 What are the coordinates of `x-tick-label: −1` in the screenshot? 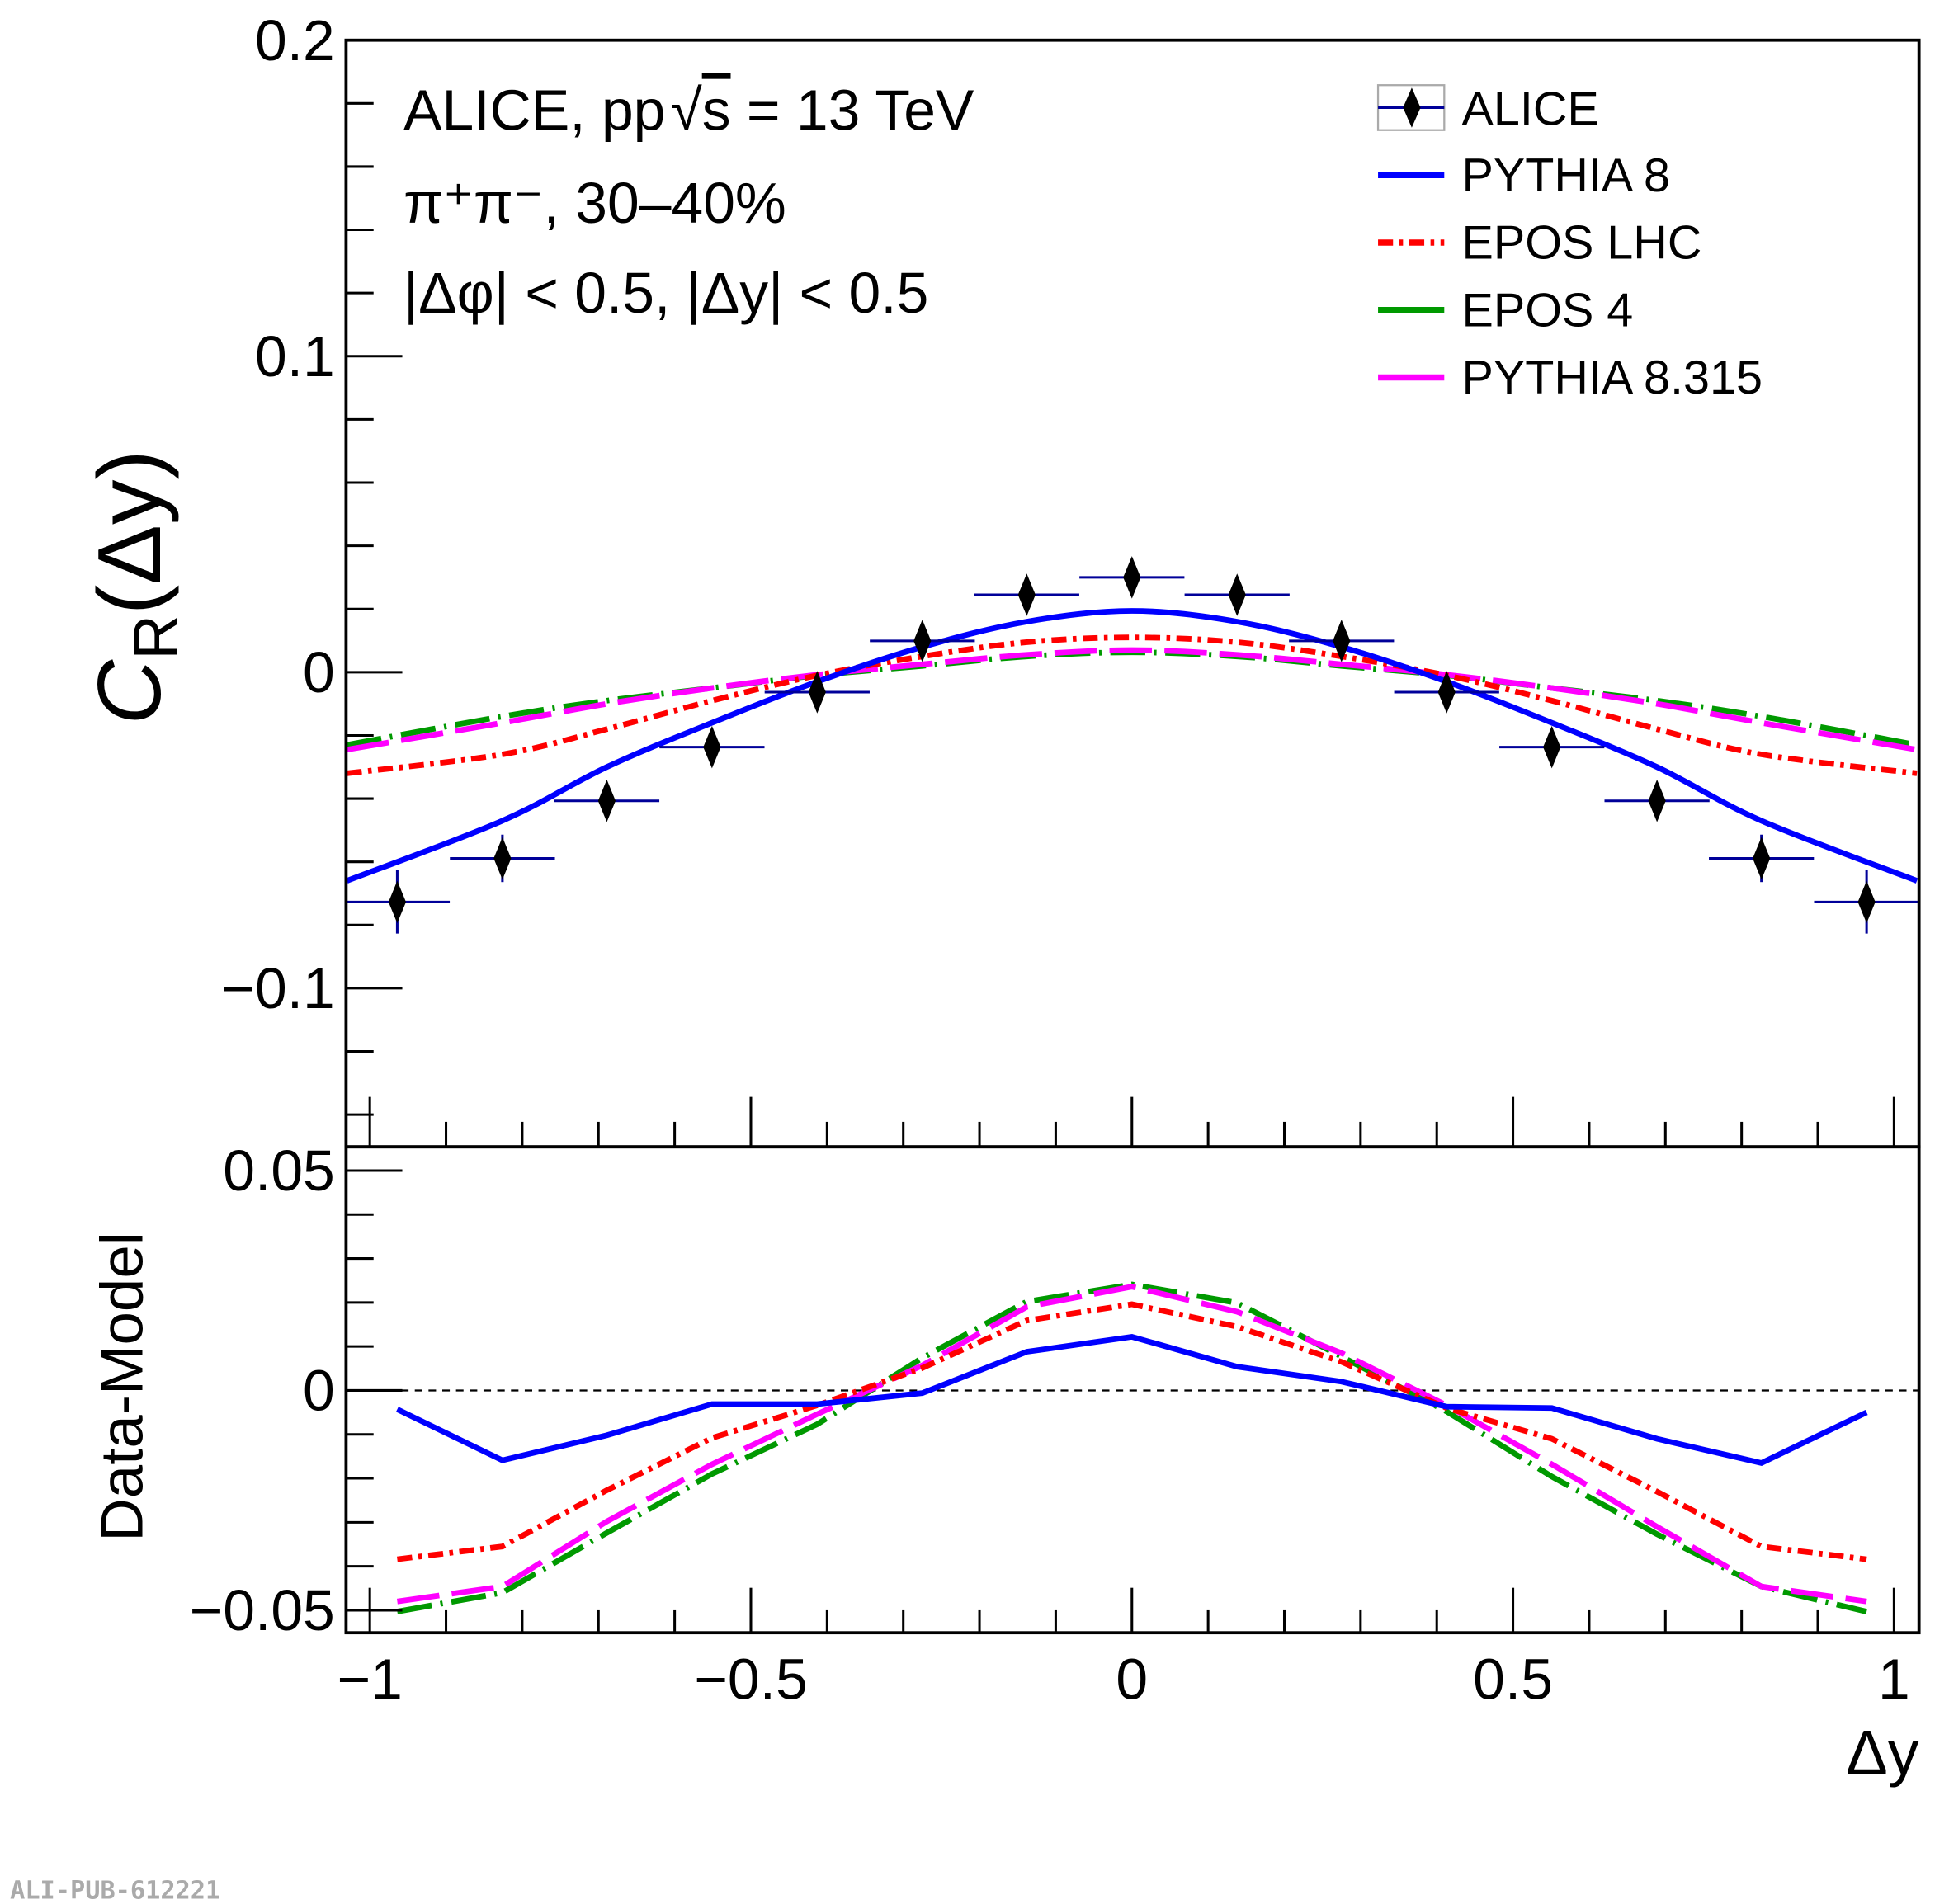 It's located at (369, 1679).